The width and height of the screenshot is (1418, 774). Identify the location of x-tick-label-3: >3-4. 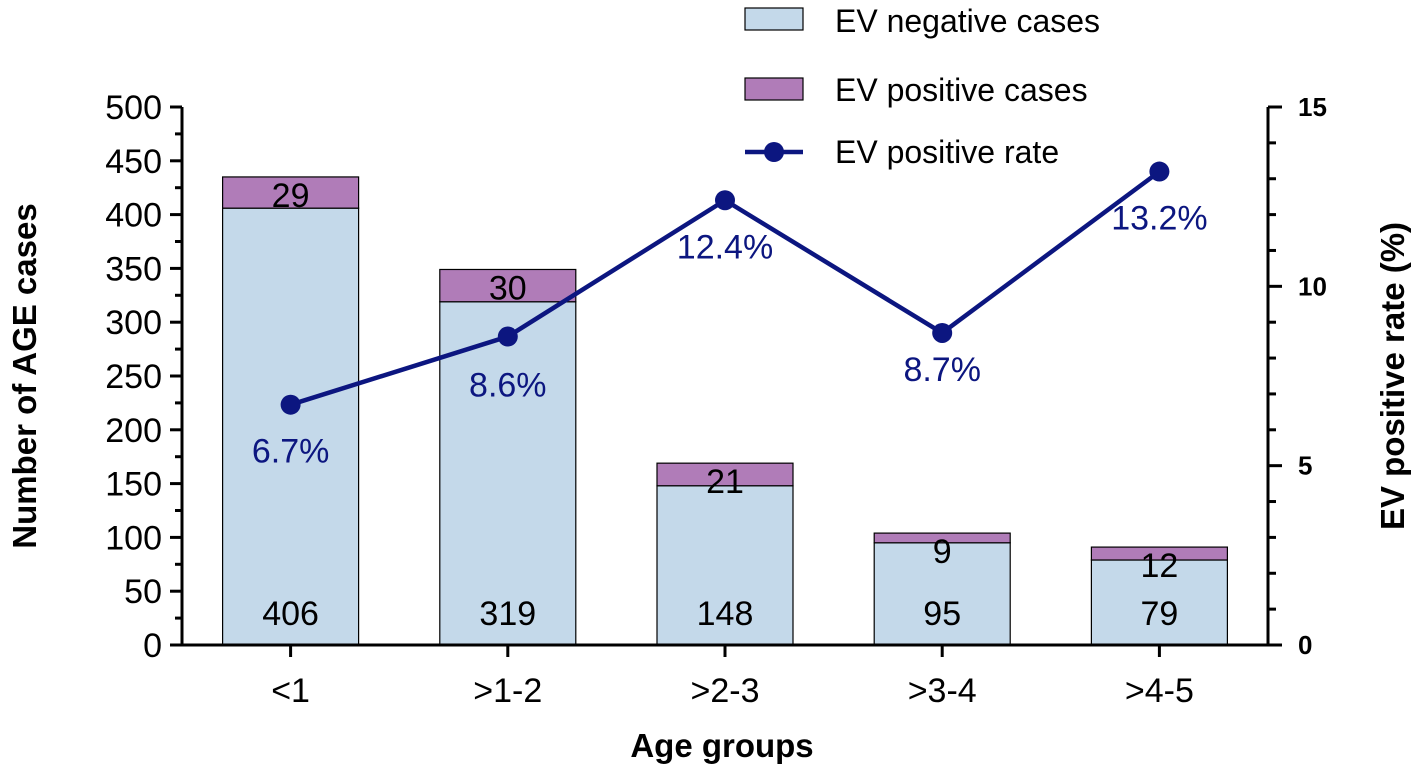
(942, 691).